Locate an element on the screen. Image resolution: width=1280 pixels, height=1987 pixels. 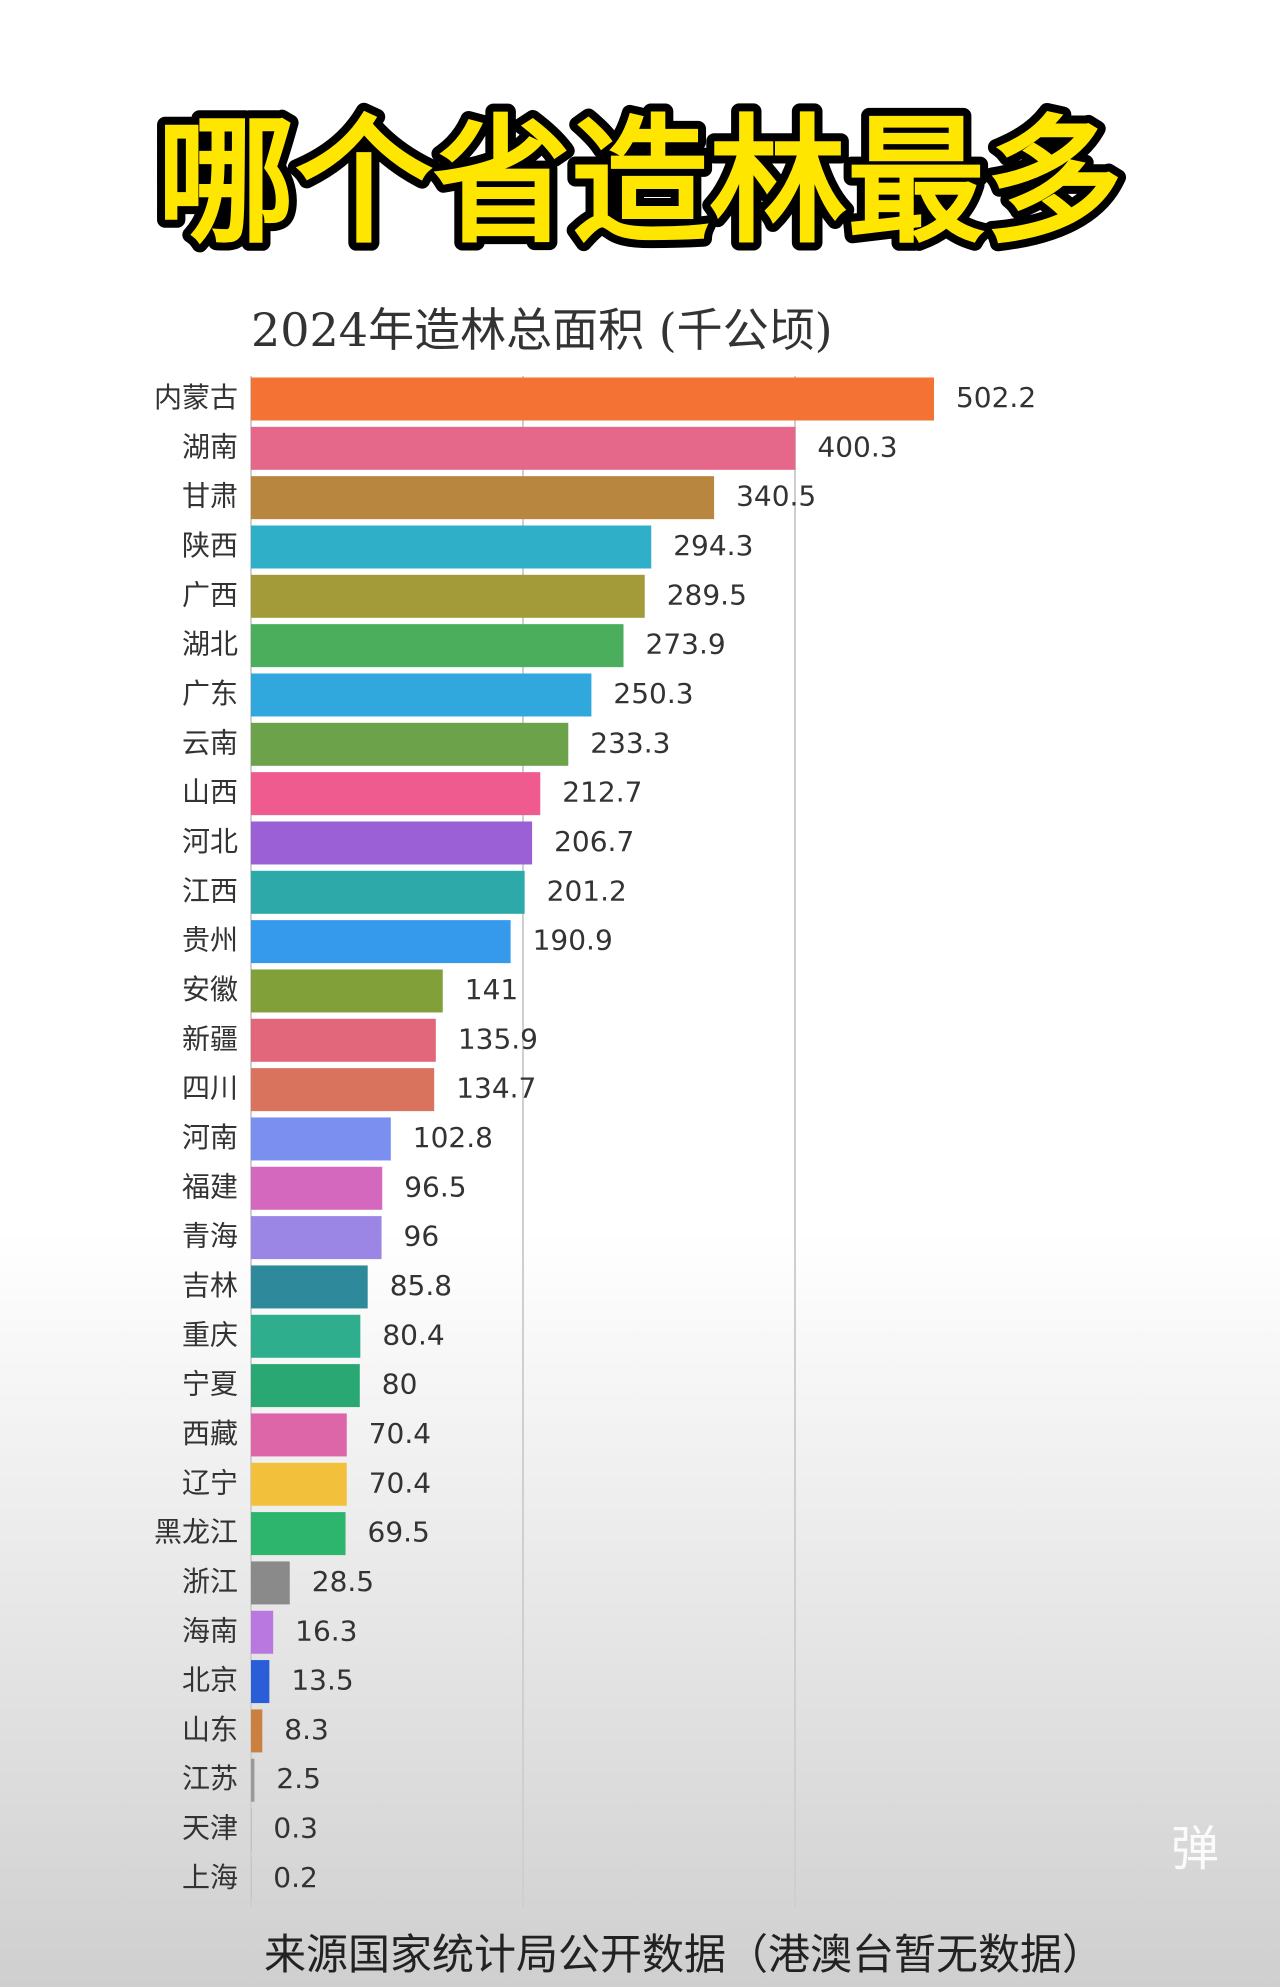
y-tick-label: 福建 is located at coordinates (210, 1186).